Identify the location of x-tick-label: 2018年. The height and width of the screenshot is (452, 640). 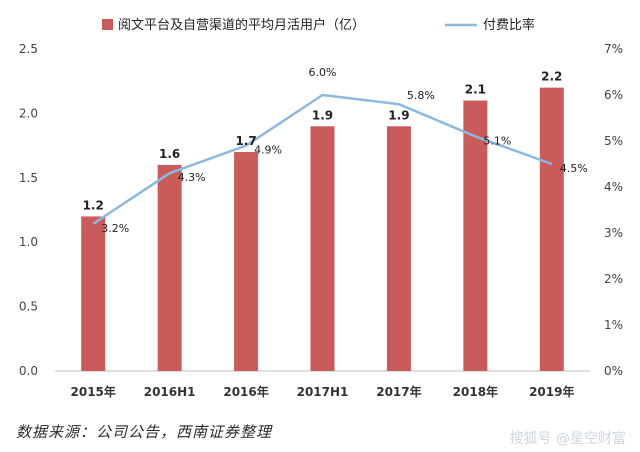
(475, 391).